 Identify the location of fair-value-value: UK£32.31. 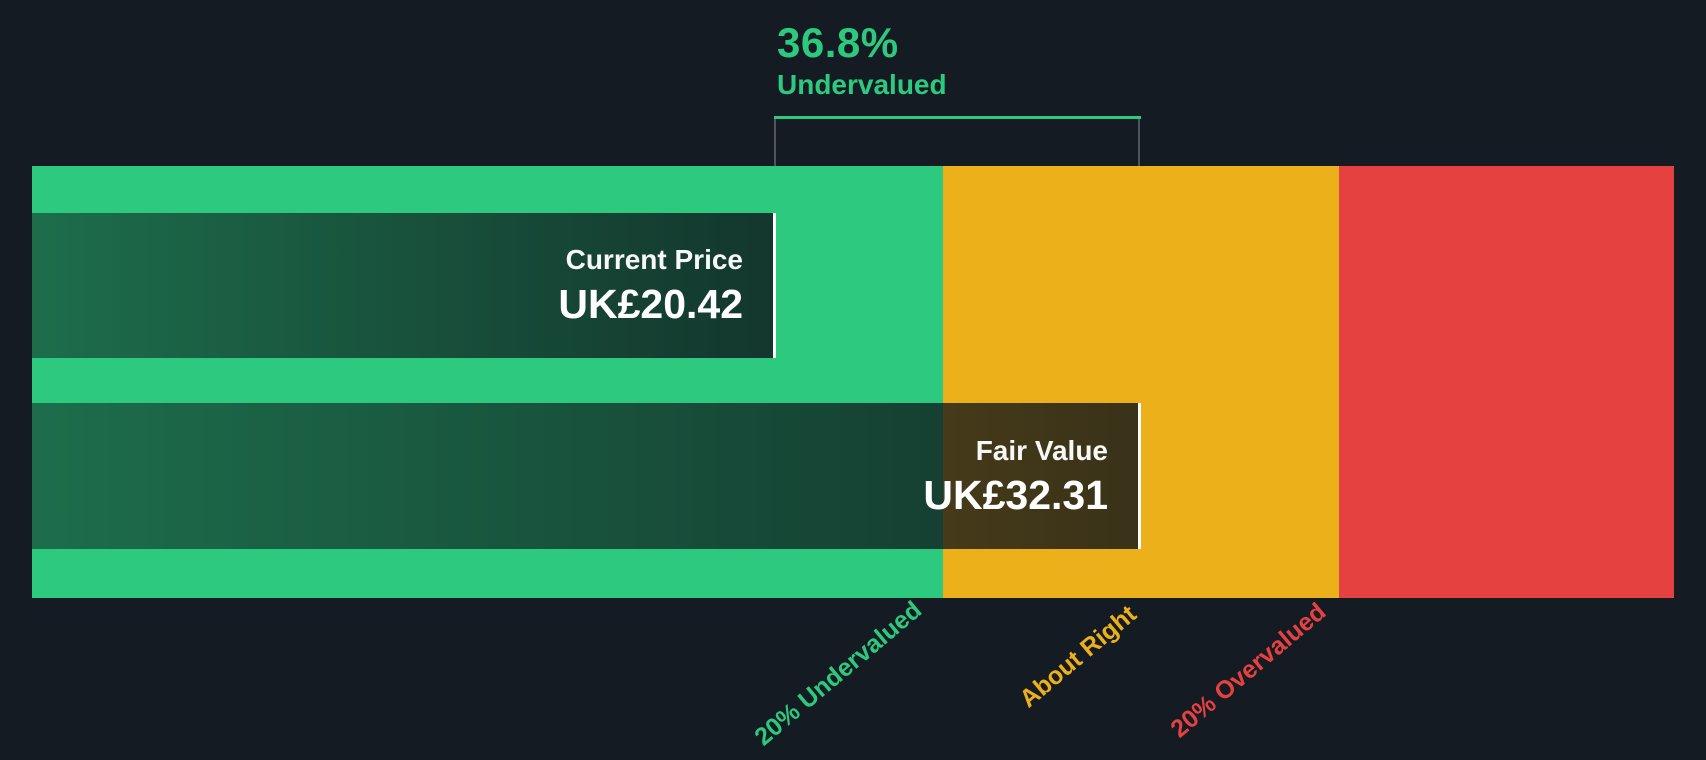
(1015, 494).